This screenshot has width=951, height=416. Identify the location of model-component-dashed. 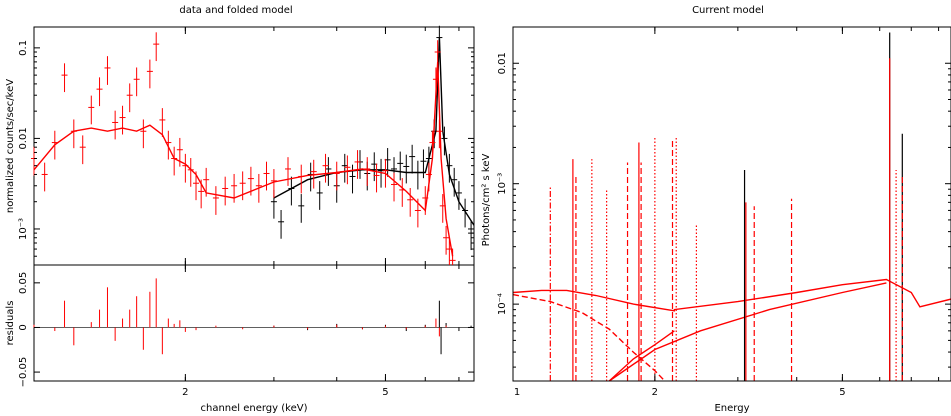
(589, 337).